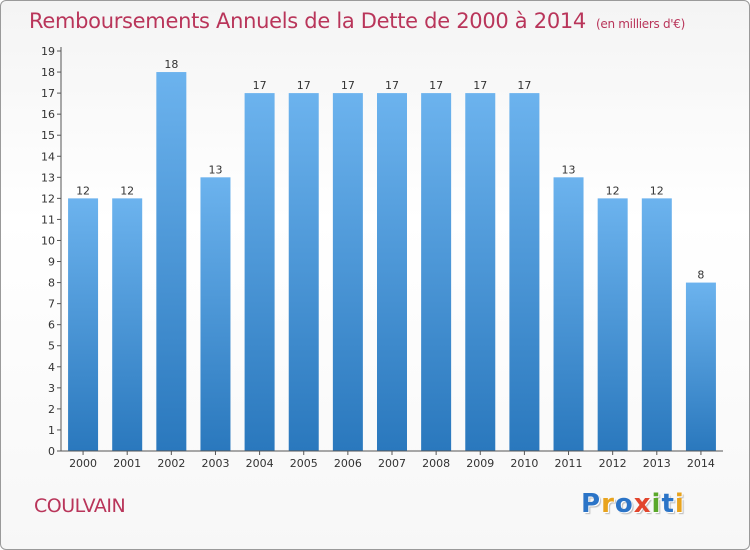  Describe the element at coordinates (51, 367) in the screenshot. I see `y-tick-label: 4` at that location.